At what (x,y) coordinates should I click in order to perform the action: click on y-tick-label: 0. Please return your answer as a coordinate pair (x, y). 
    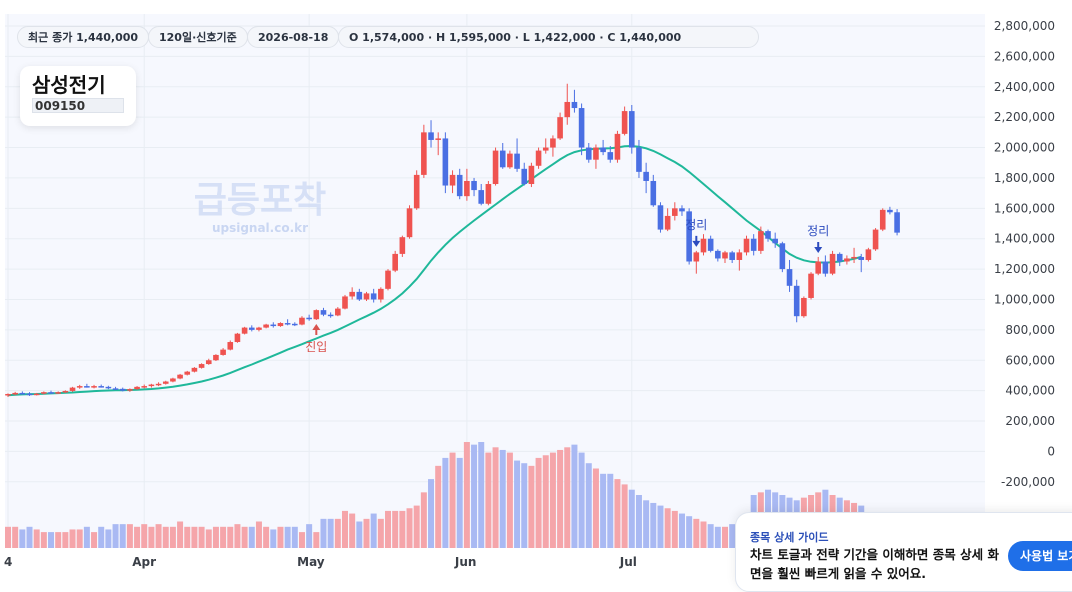
    Looking at the image, I should click on (1051, 451).